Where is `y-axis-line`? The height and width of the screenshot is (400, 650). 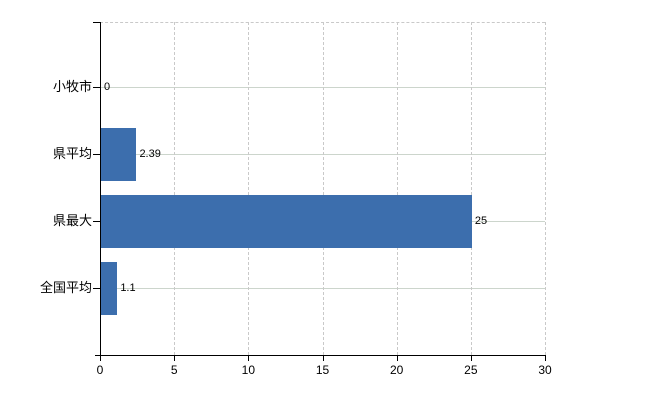 y-axis-line is located at coordinates (100, 189).